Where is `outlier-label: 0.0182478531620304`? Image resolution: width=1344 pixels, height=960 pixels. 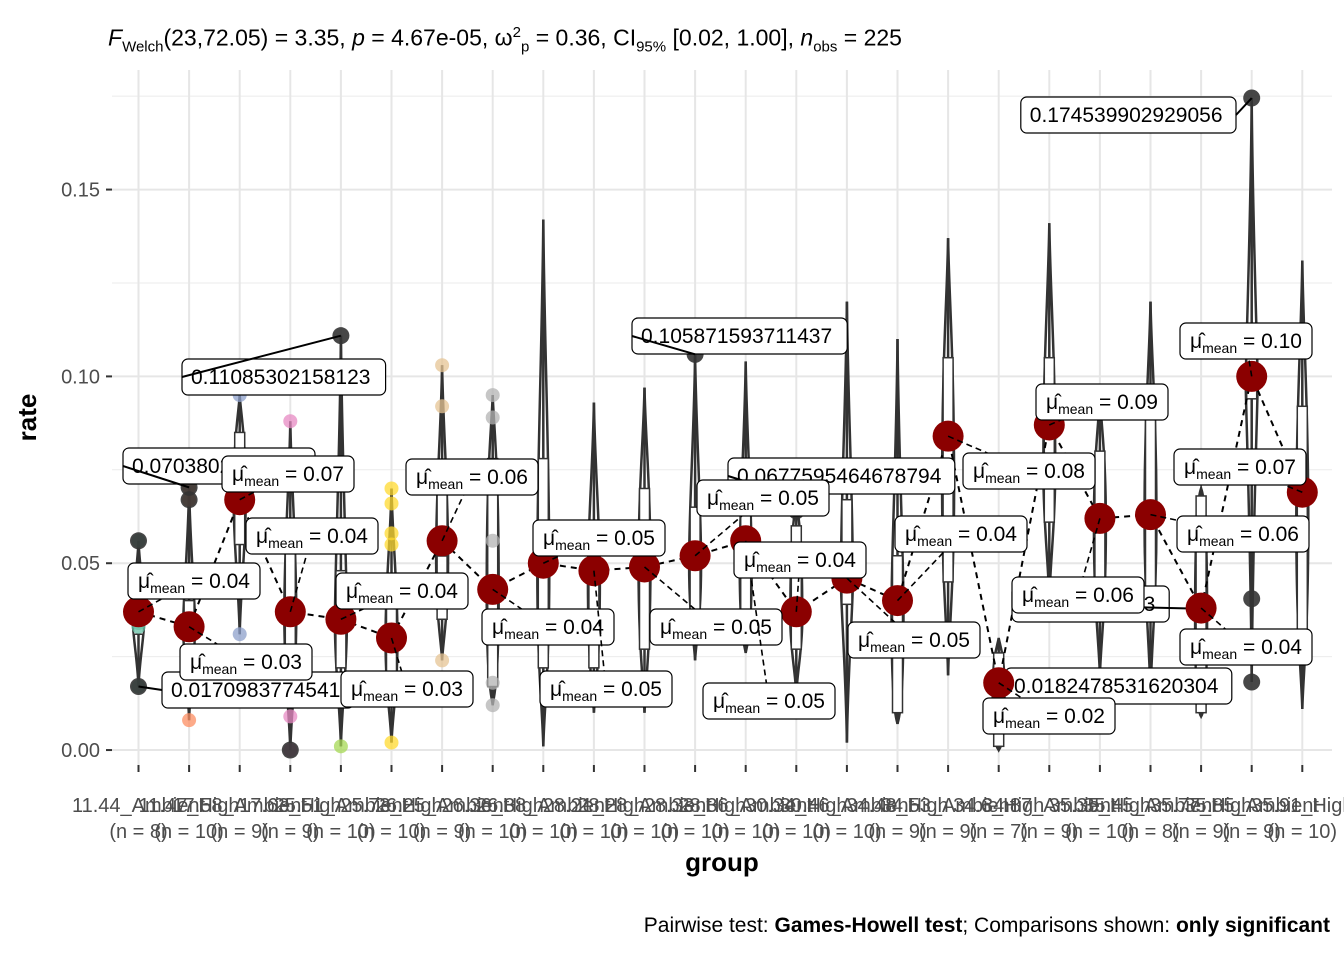
outlier-label: 0.0182478531620304 is located at coordinates (1115, 686).